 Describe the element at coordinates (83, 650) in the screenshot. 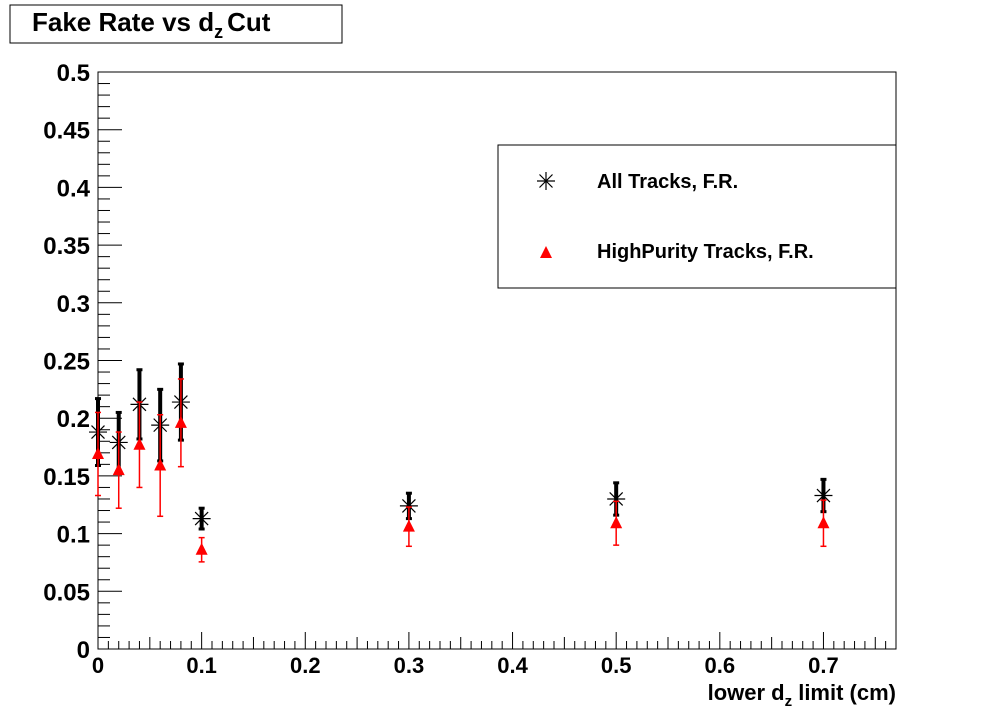

I see `y-tick-label: 0` at that location.